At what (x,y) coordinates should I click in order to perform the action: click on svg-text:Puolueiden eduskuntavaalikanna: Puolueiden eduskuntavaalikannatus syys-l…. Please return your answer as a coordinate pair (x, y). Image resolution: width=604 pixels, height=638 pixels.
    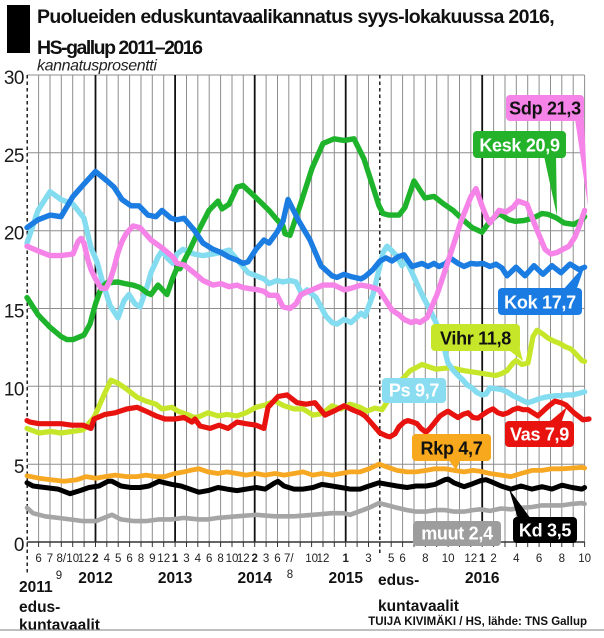
    Looking at the image, I should click on (295, 17).